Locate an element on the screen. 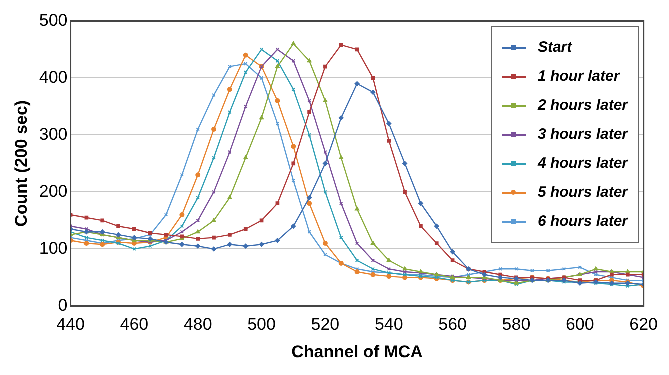  y-tick-label: 200 is located at coordinates (53, 191).